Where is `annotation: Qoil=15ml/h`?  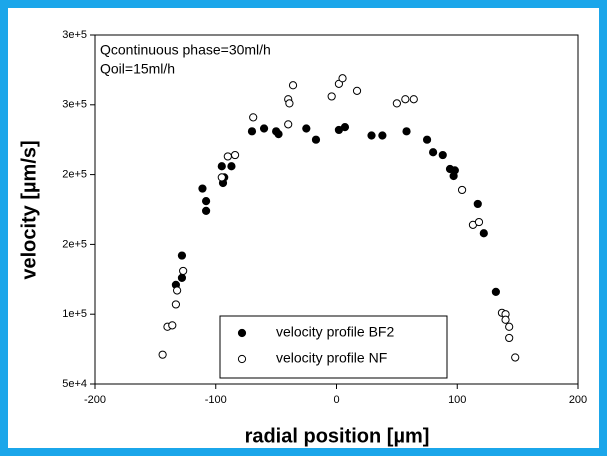
annotation: Qoil=15ml/h is located at coordinates (137, 69).